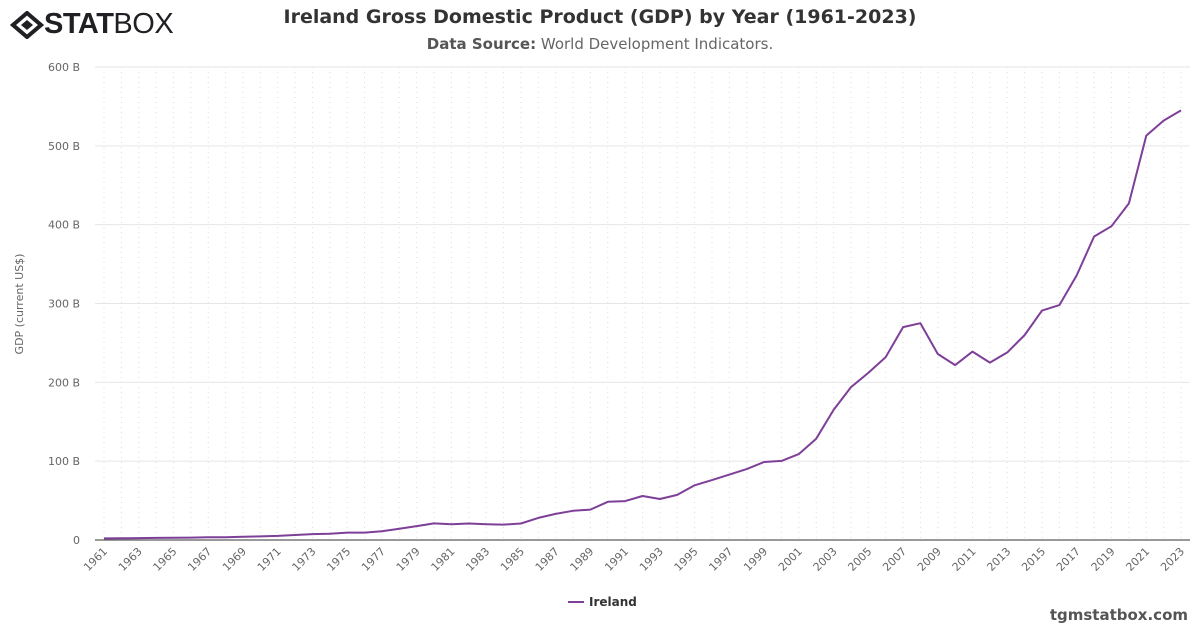  Describe the element at coordinates (1103, 559) in the screenshot. I see `x-tick-label: 2019` at that location.